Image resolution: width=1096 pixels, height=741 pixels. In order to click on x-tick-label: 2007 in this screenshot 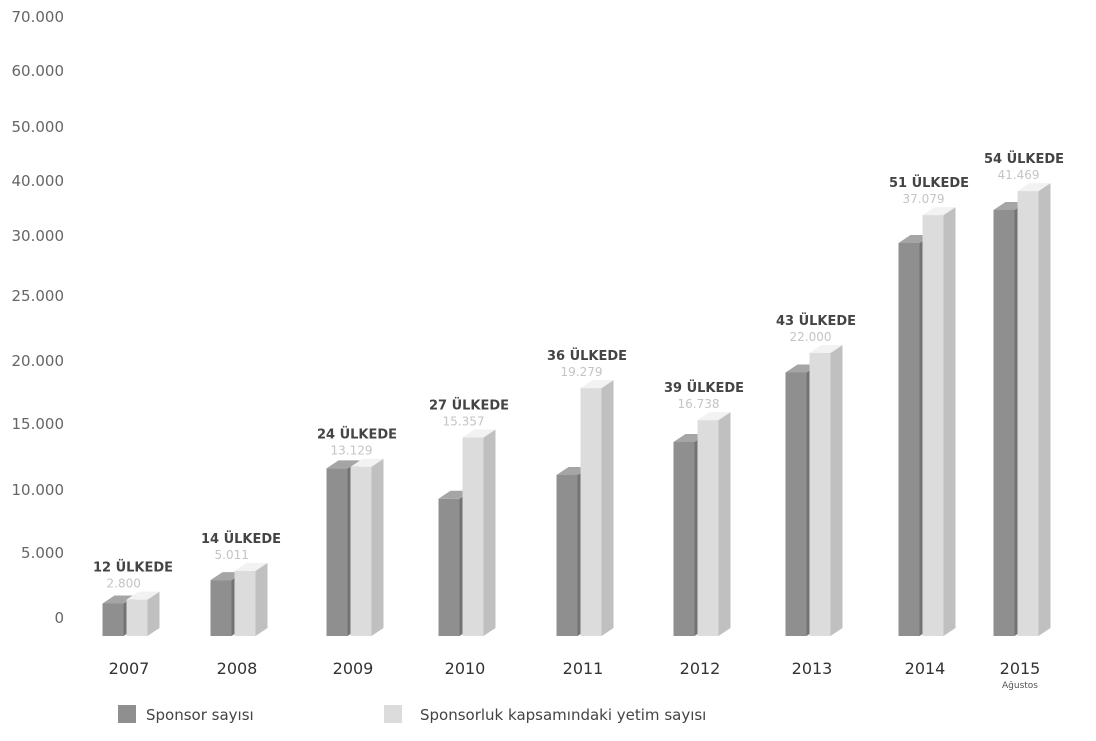, I will do `click(129, 668)`.